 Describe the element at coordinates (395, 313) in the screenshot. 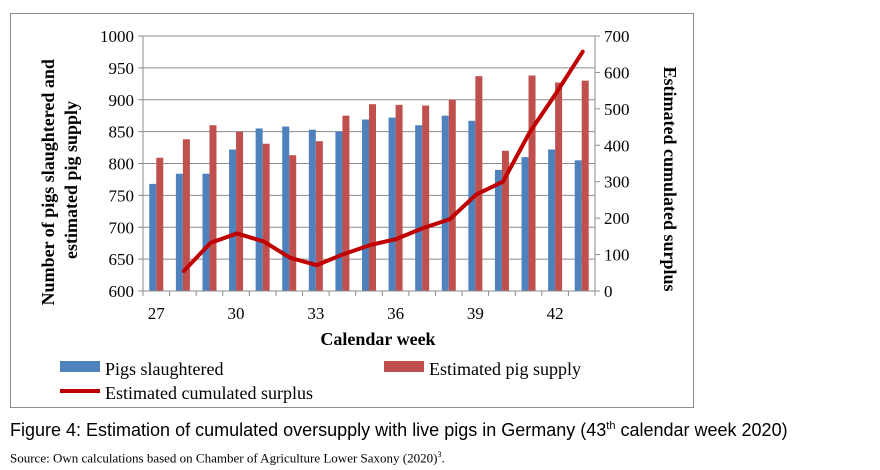

I see `x-tick-label: 36` at that location.